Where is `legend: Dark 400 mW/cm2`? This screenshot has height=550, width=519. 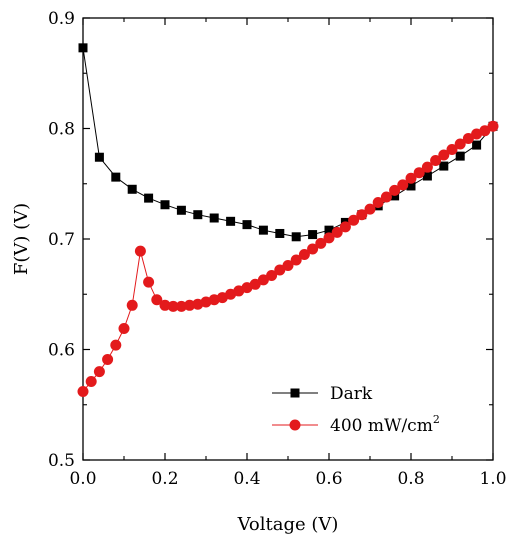
legend: Dark 400 mW/cm2 is located at coordinates (356, 410).